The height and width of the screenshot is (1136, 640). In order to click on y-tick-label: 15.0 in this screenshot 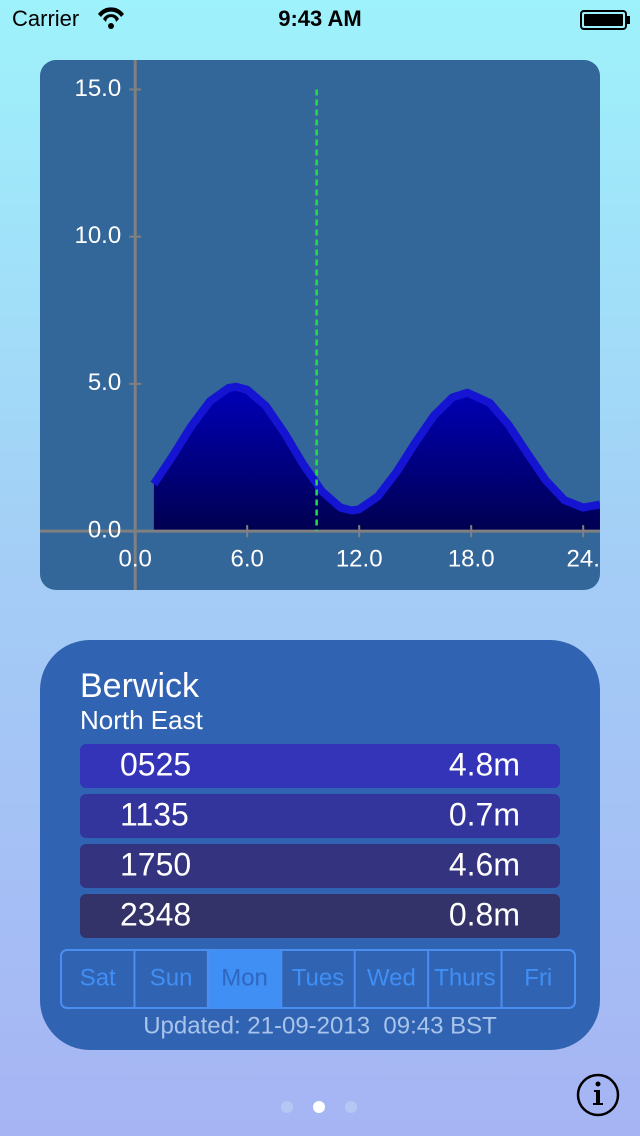, I will do `click(97, 88)`.